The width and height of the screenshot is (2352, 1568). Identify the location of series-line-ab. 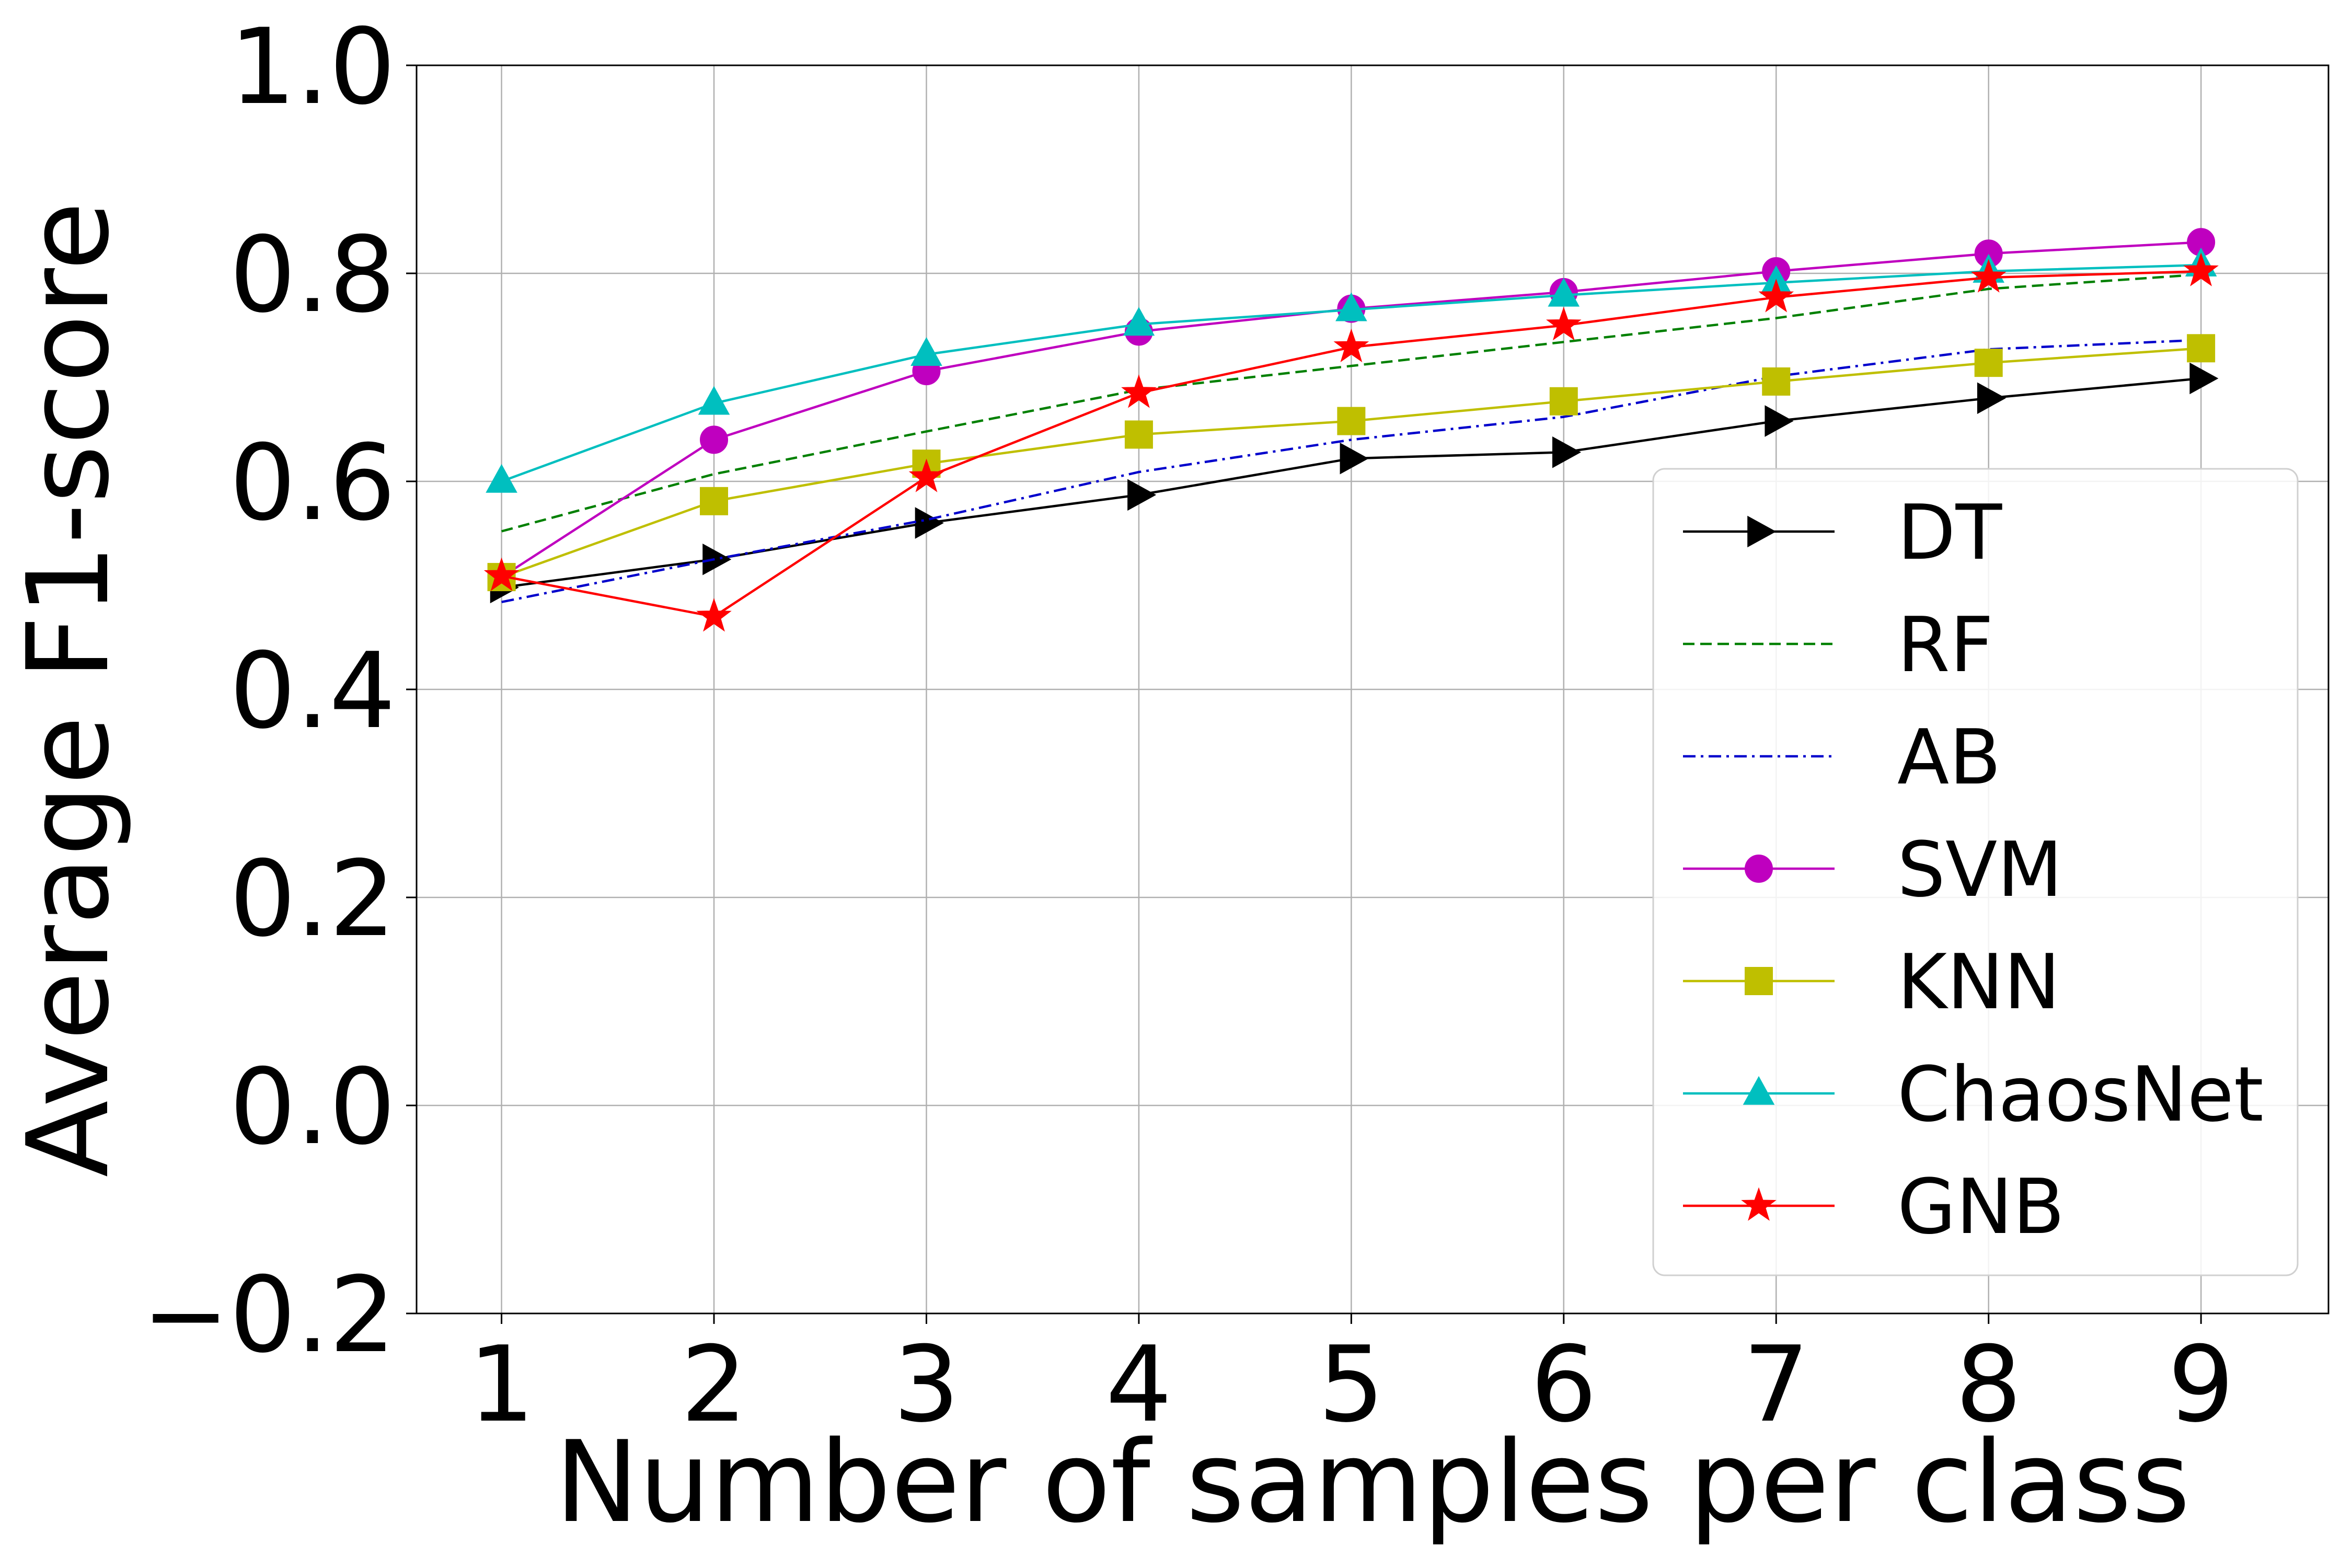
(1351, 471).